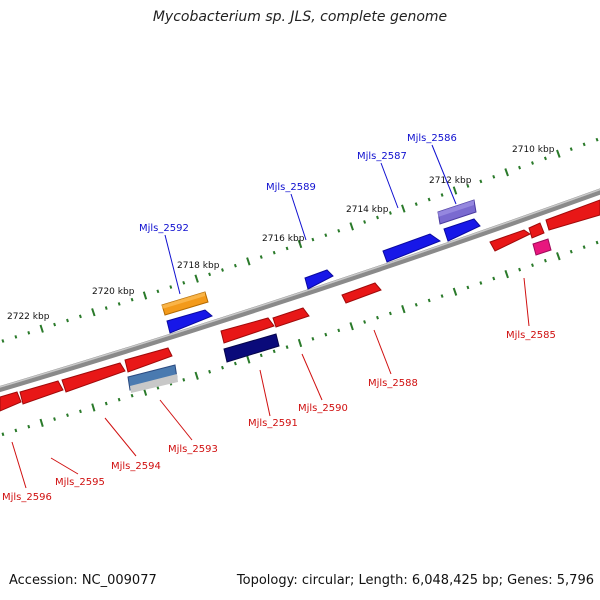 The width and height of the screenshot is (600, 600). Describe the element at coordinates (432, 138) in the screenshot. I see `gene-label-mjls-2586: Mjls_2586` at that location.